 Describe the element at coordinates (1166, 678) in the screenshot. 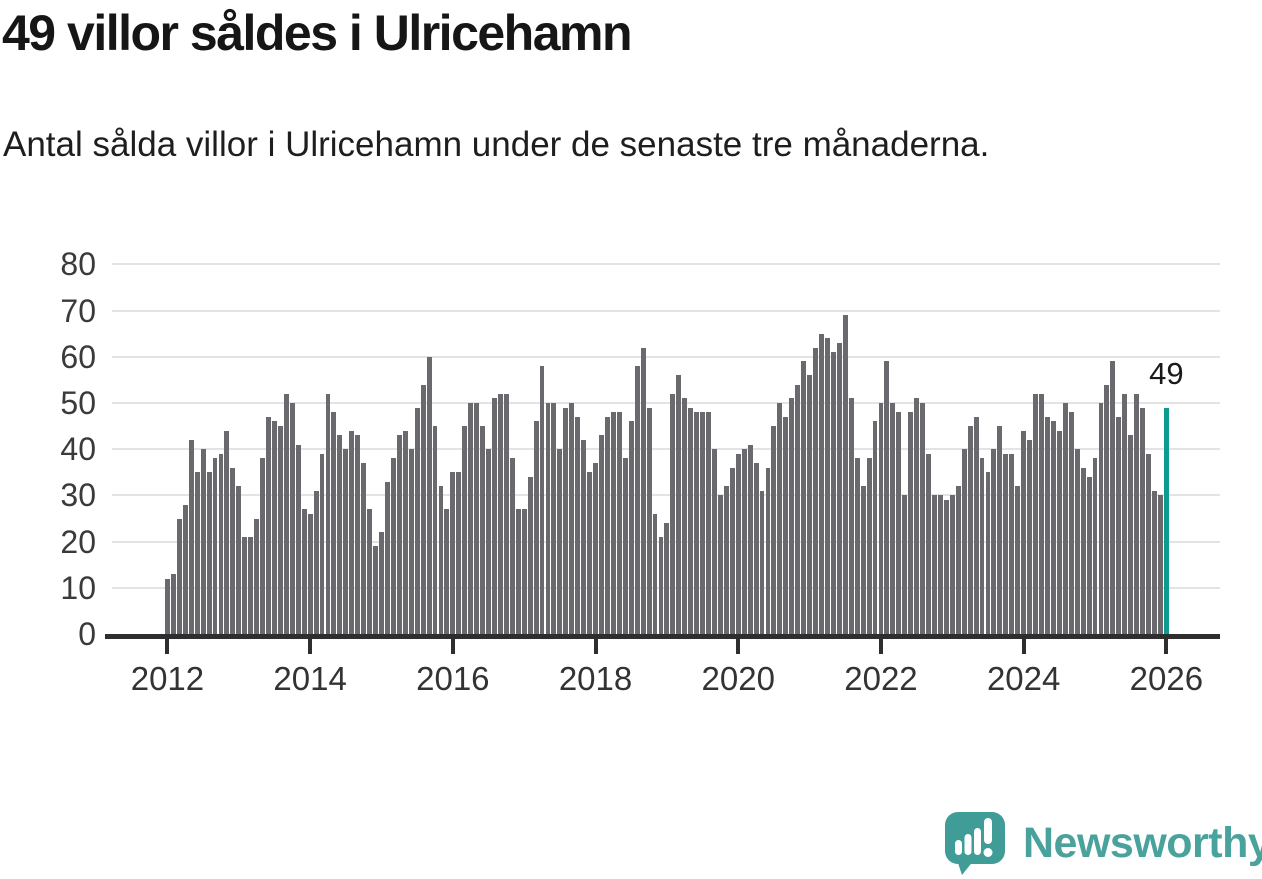

I see `x-axis-label-2026: 2026` at that location.